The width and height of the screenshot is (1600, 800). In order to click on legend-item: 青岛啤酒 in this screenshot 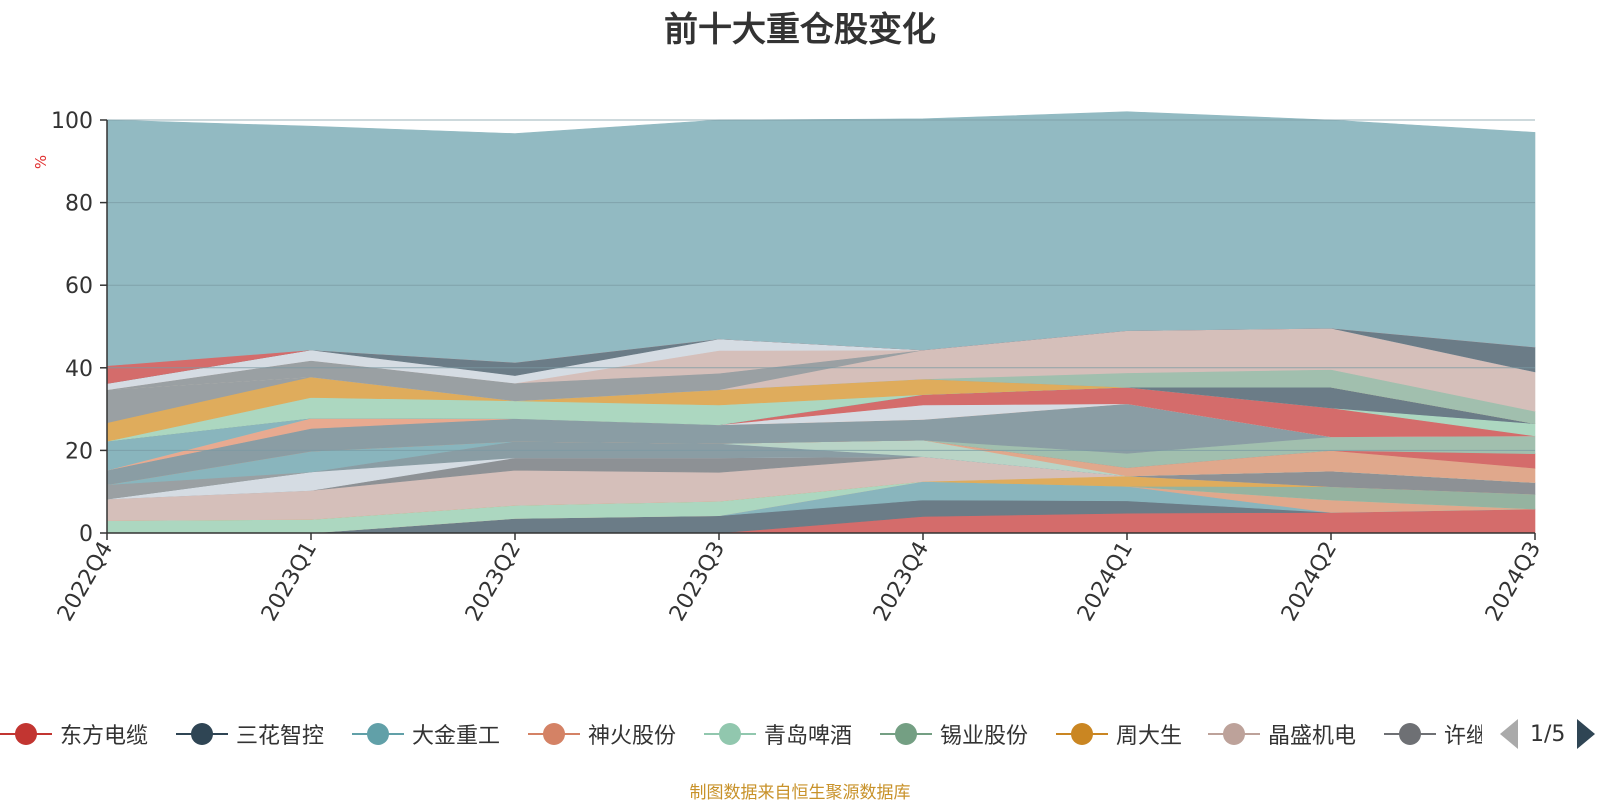, I will do `click(778, 734)`.